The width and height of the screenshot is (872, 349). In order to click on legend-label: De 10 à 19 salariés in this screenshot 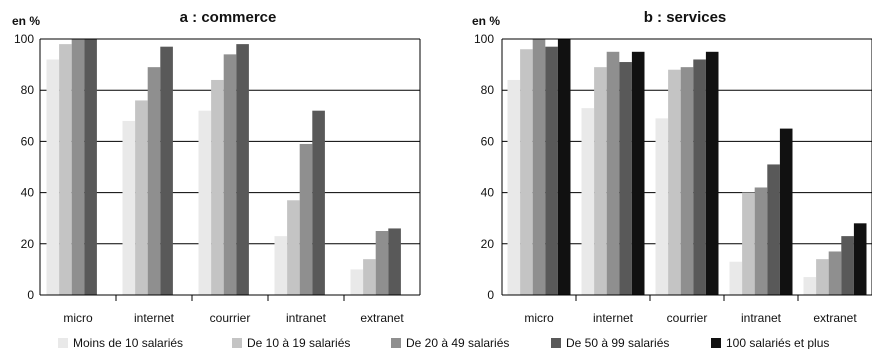, I will do `click(298, 342)`.